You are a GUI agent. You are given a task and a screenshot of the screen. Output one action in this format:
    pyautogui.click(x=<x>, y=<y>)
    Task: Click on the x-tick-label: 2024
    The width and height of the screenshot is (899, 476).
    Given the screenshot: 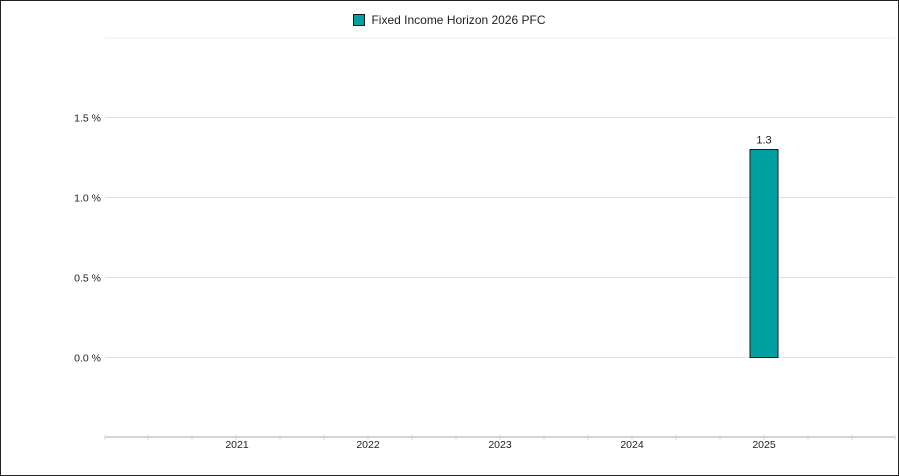 What is the action you would take?
    pyautogui.click(x=632, y=445)
    